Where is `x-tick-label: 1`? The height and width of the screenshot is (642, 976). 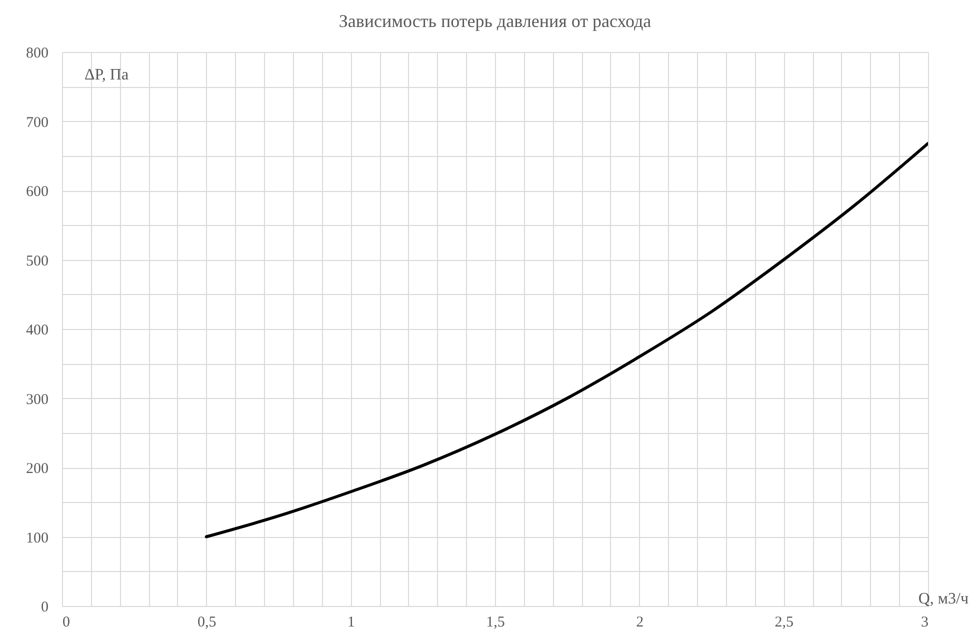
x-tick-label: 1 is located at coordinates (351, 622).